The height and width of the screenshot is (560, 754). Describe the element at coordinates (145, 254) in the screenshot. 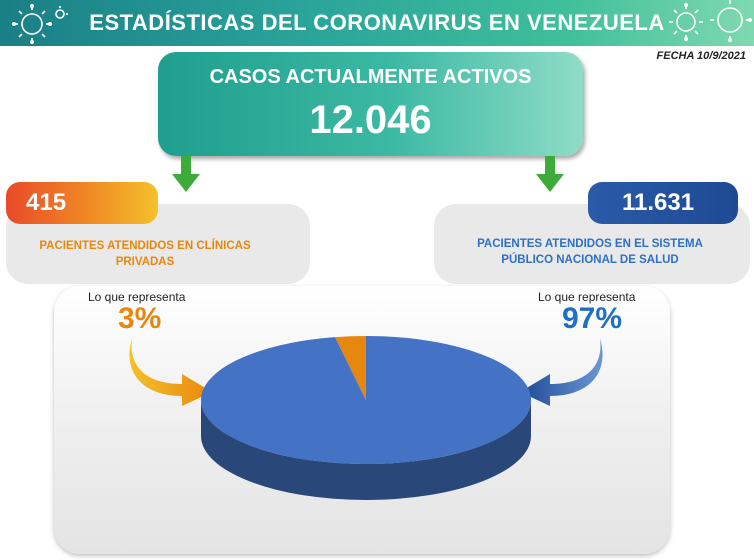

I see `private-clinics-label: PACIENTES ATENDIDOS EN CLÍNICAS PRIVADAS` at that location.